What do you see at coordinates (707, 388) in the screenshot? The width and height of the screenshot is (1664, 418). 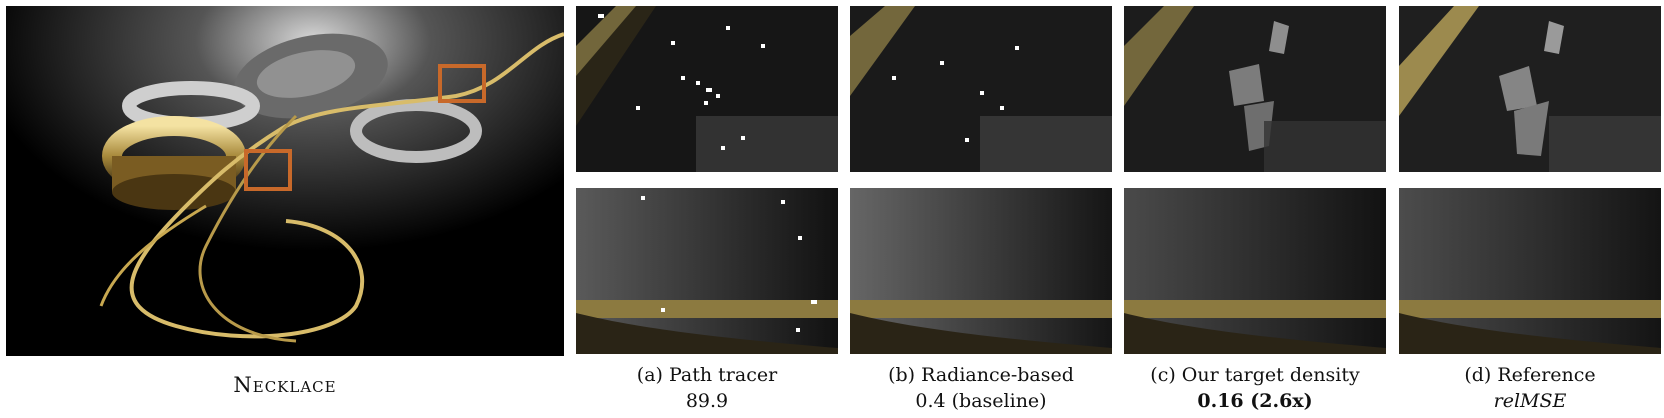 I see `caption-path-tracer: (a) Path tracer 89.9` at bounding box center [707, 388].